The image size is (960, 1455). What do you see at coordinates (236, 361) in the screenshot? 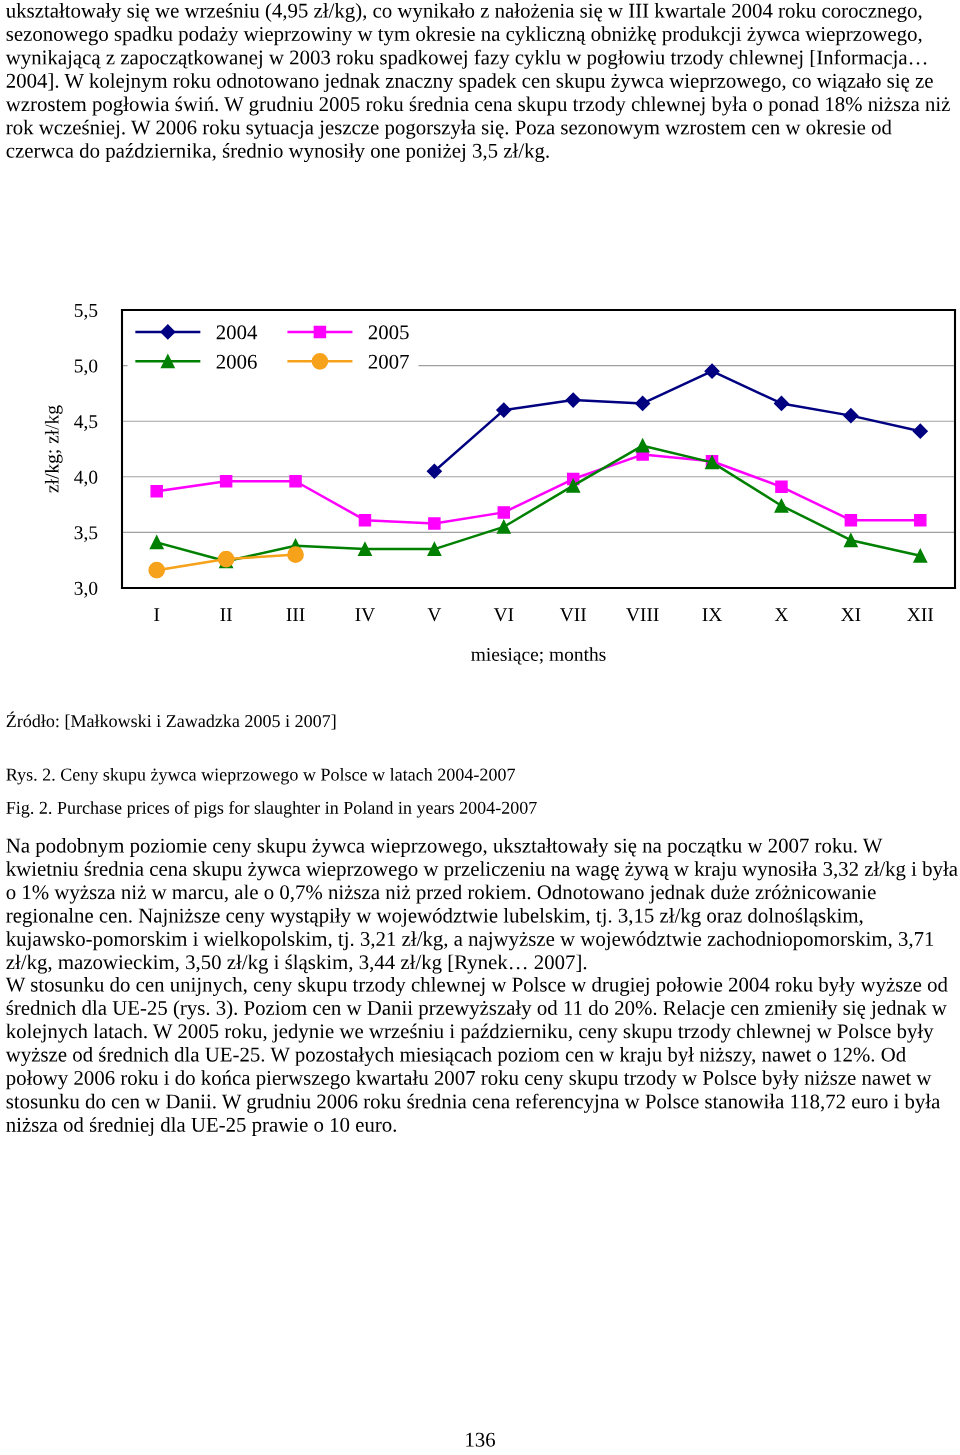
I see `legend-label: 2006` at bounding box center [236, 361].